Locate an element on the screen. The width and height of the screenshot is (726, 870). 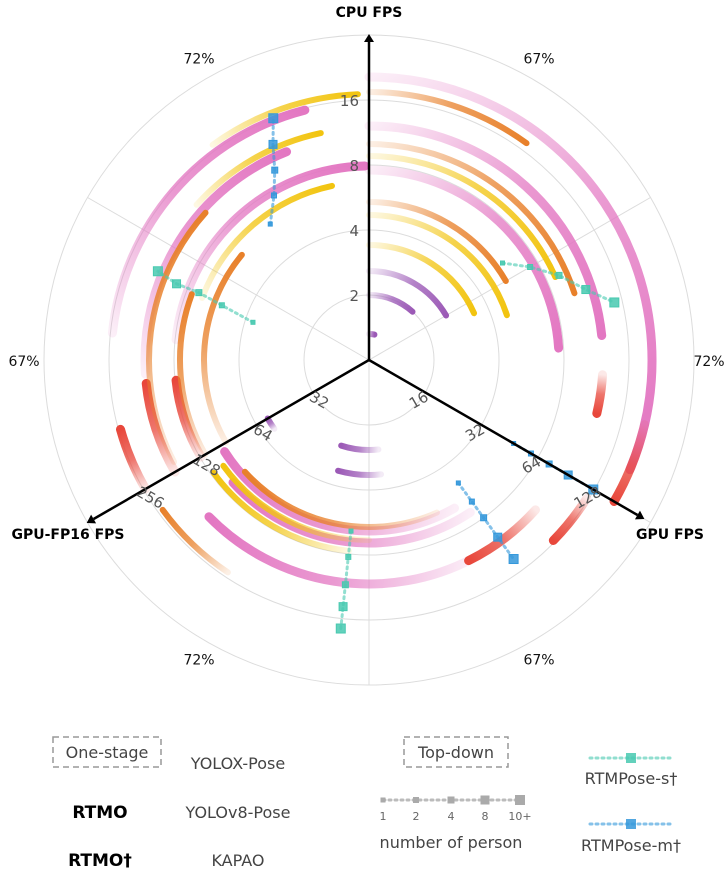
person-scale-tick: 4 is located at coordinates (451, 816).